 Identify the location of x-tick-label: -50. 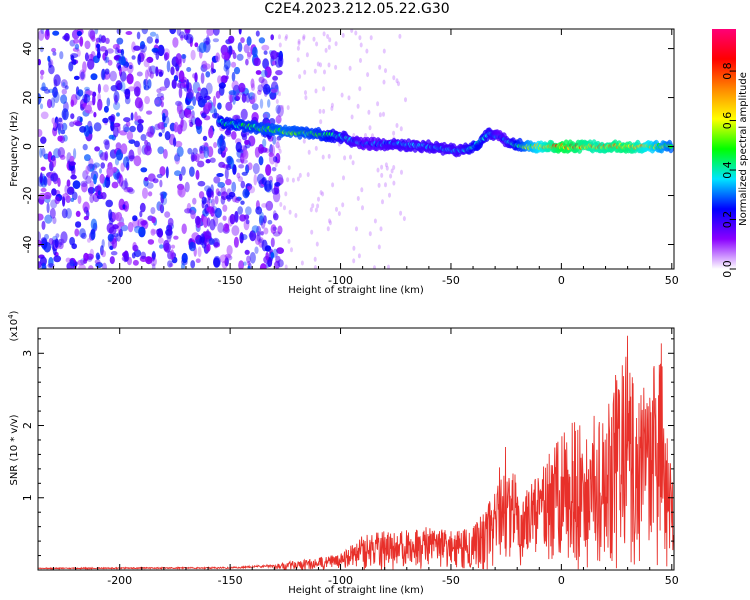
(451, 580).